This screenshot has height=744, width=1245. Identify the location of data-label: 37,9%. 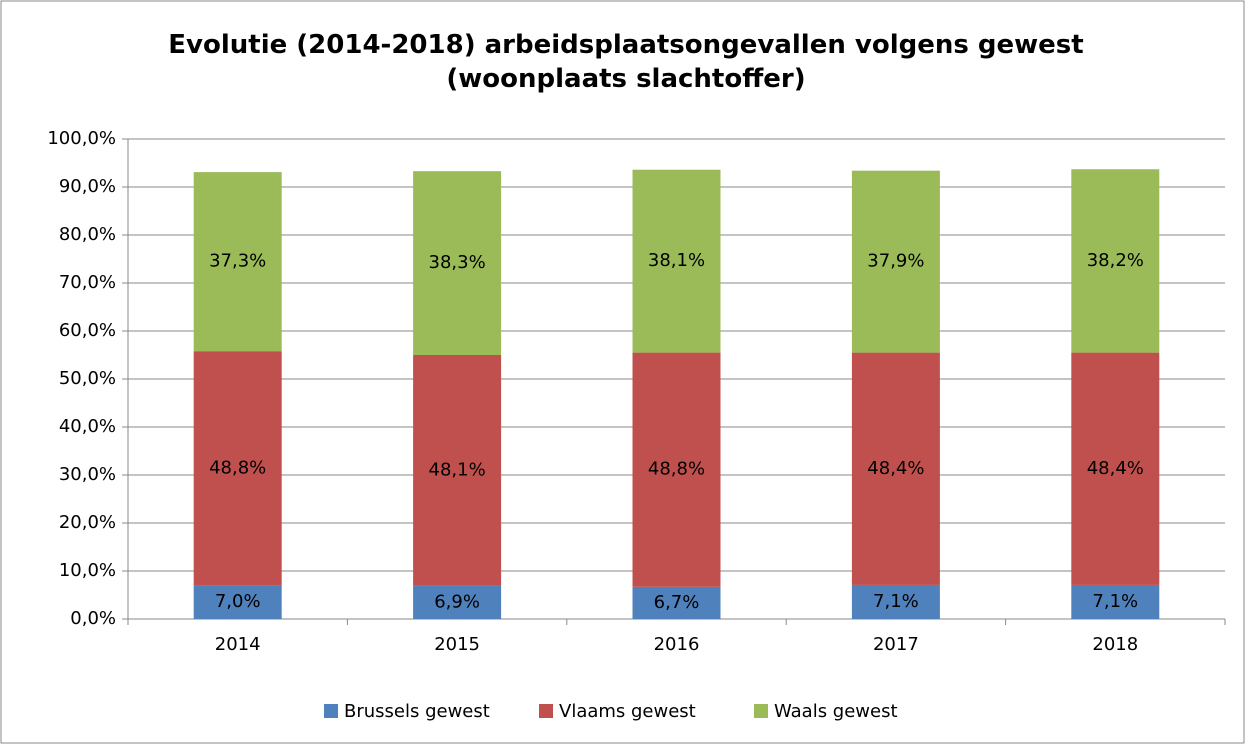
(895, 261).